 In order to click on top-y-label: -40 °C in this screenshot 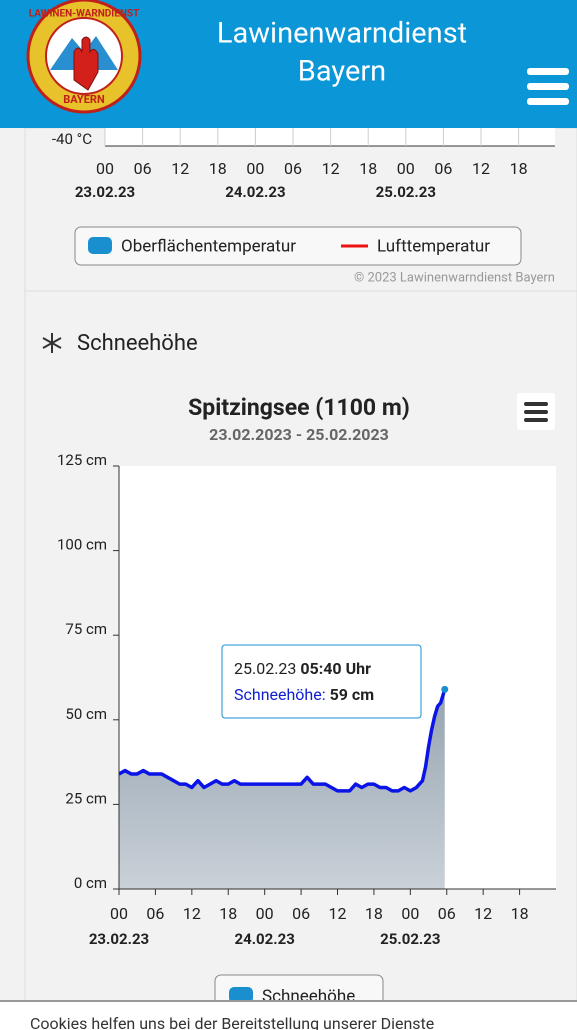, I will do `click(72, 139)`.